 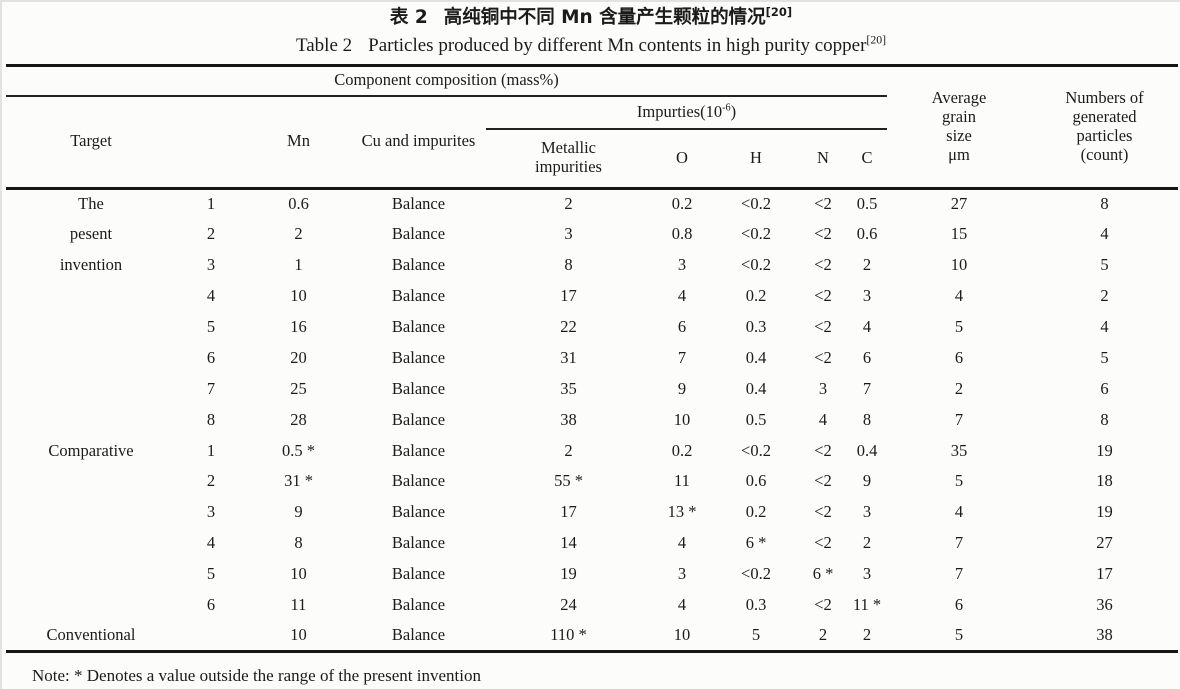 I want to click on header-nitrogen: N, so click(x=823, y=157).